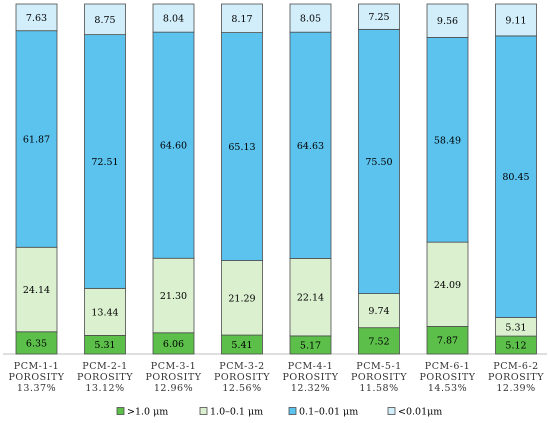 The height and width of the screenshot is (423, 550). I want to click on category-label: PCM-5-1, so click(378, 366).